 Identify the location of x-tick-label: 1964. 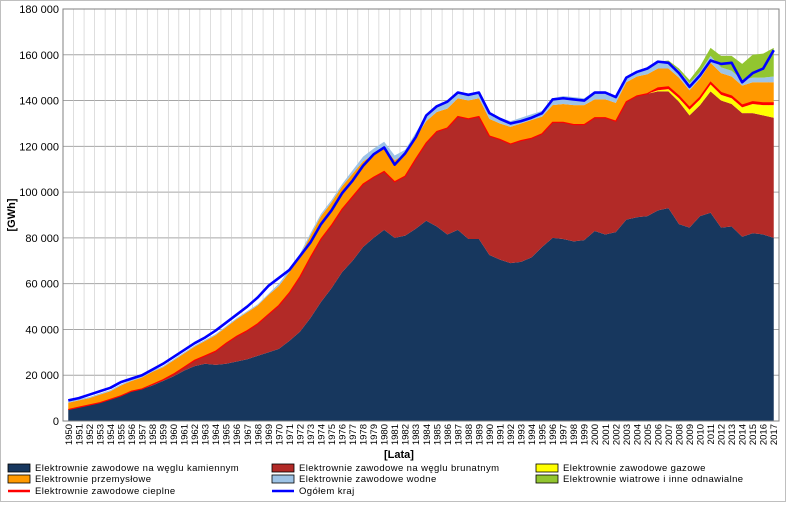
(216, 434).